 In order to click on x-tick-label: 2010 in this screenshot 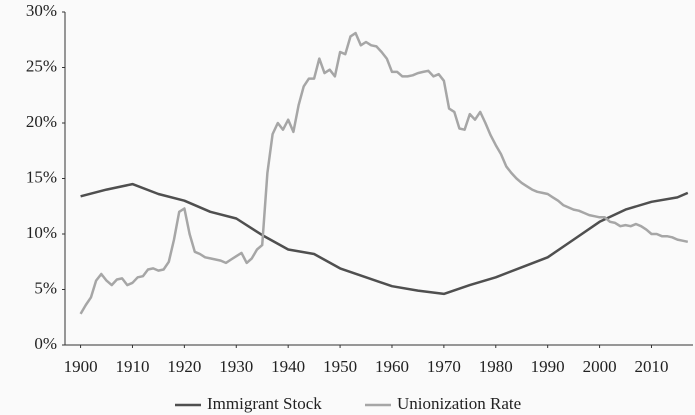, I will do `click(651, 366)`.